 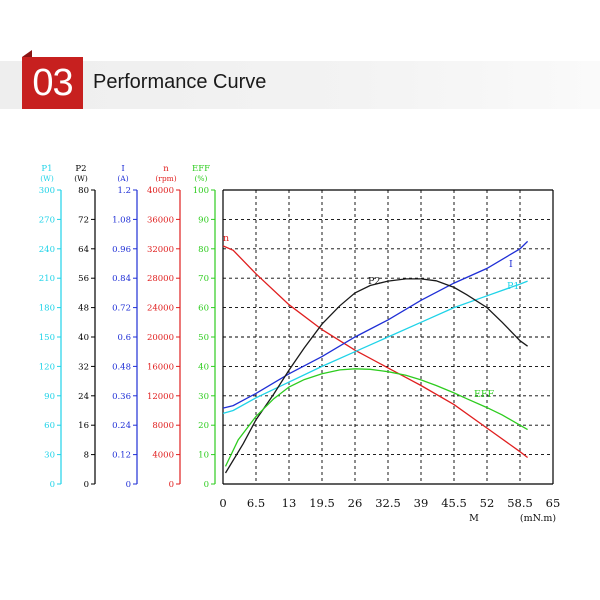 What do you see at coordinates (289, 503) in the screenshot?
I see `x-tick-label: 13` at bounding box center [289, 503].